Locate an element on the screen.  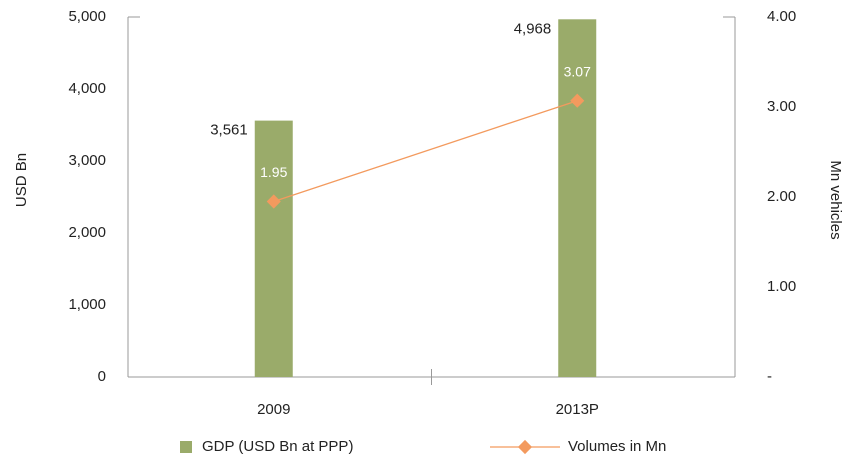
y-tick-label: 2,000 is located at coordinates (87, 232).